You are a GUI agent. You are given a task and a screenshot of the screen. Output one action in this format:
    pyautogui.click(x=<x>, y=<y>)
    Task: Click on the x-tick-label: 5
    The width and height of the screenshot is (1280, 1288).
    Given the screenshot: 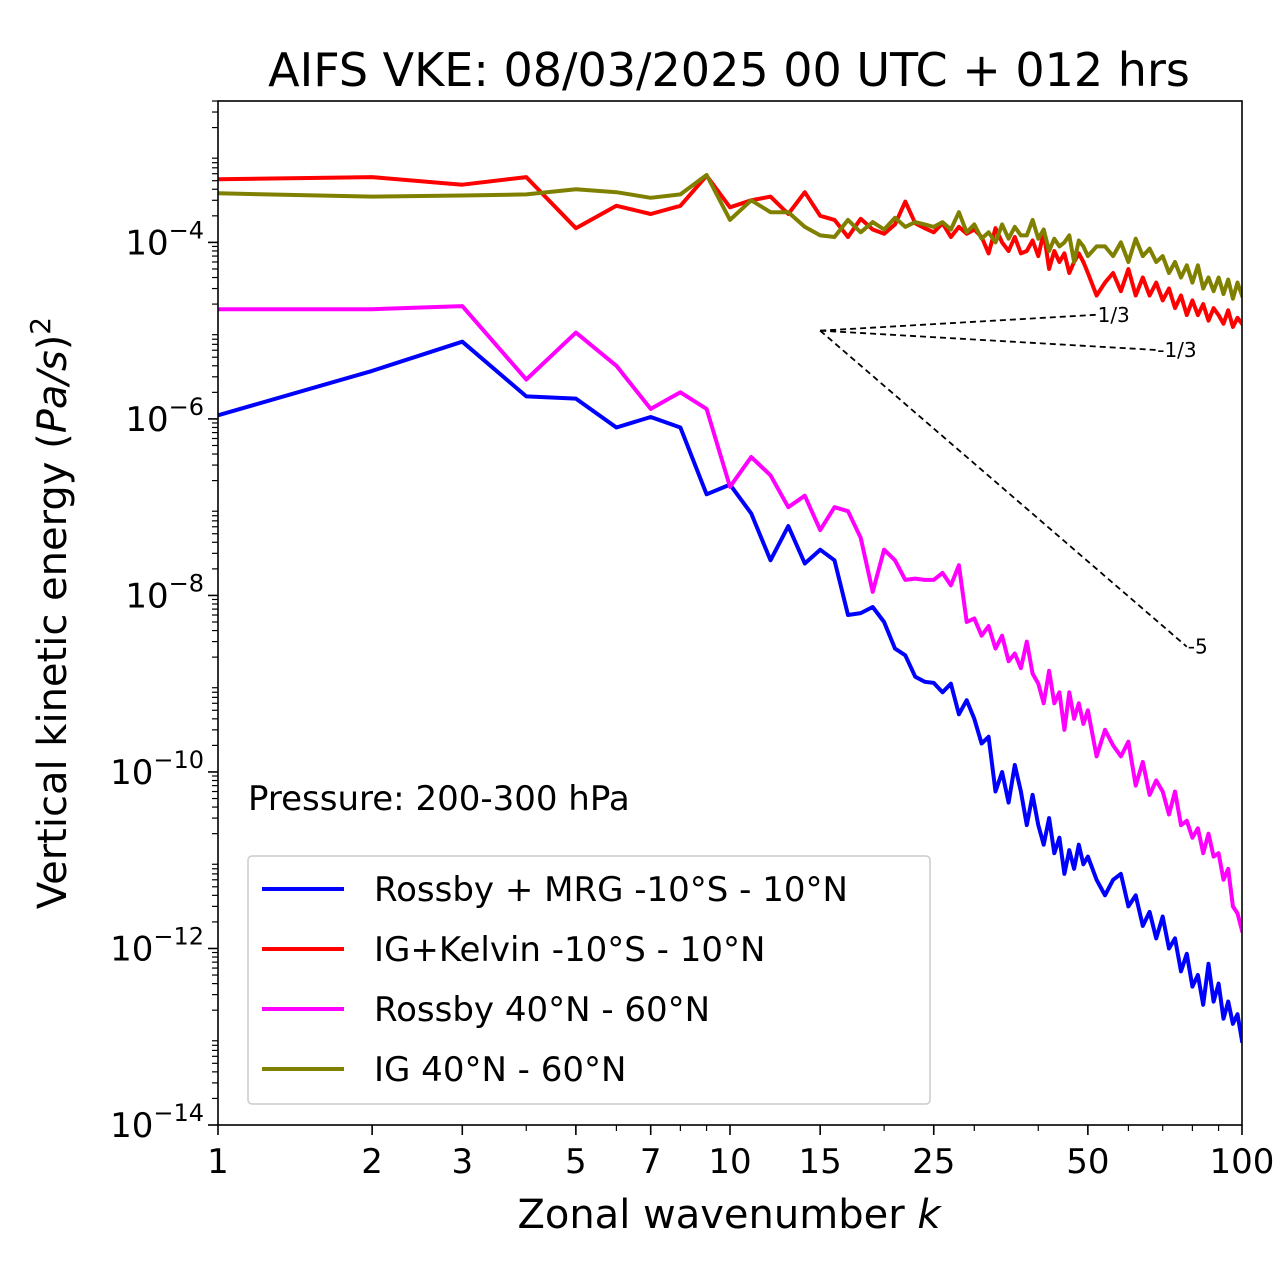 What is the action you would take?
    pyautogui.click(x=576, y=1162)
    